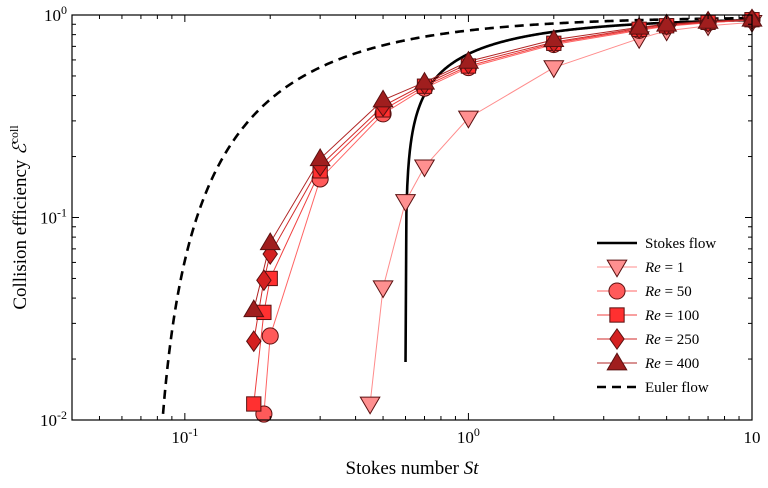 The image size is (768, 488). Describe the element at coordinates (19, 217) in the screenshot. I see `y-axis-title: Collision efficiency ℰcoll` at that location.